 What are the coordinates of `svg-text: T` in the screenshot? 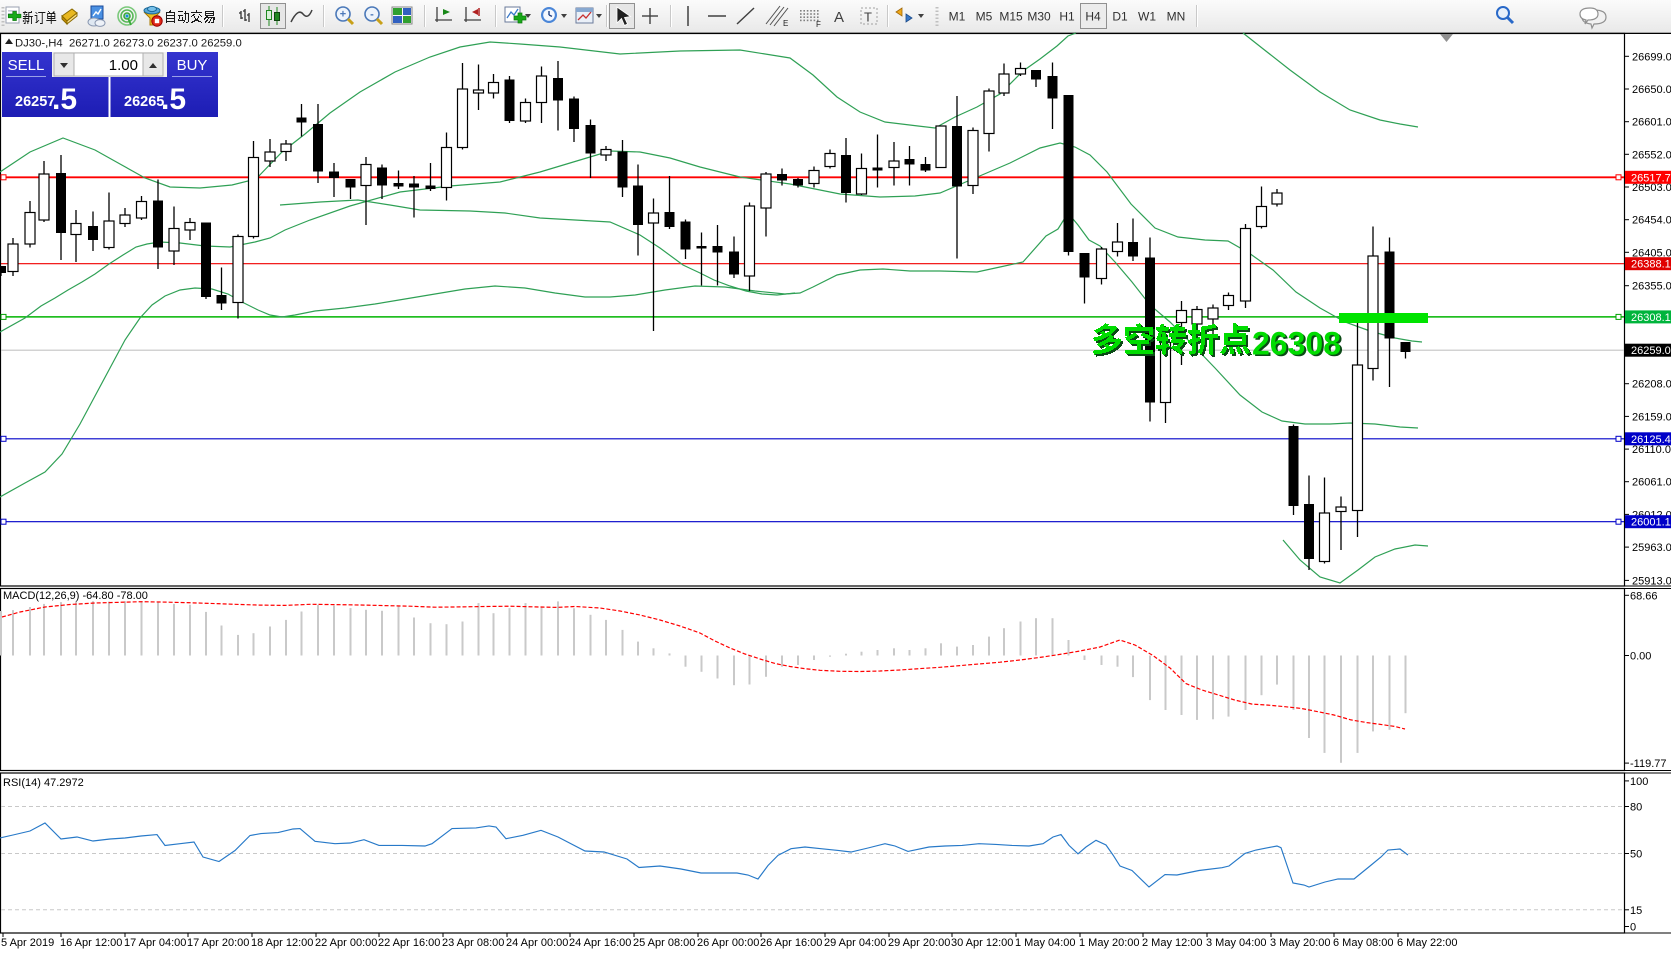 It's located at (868, 17).